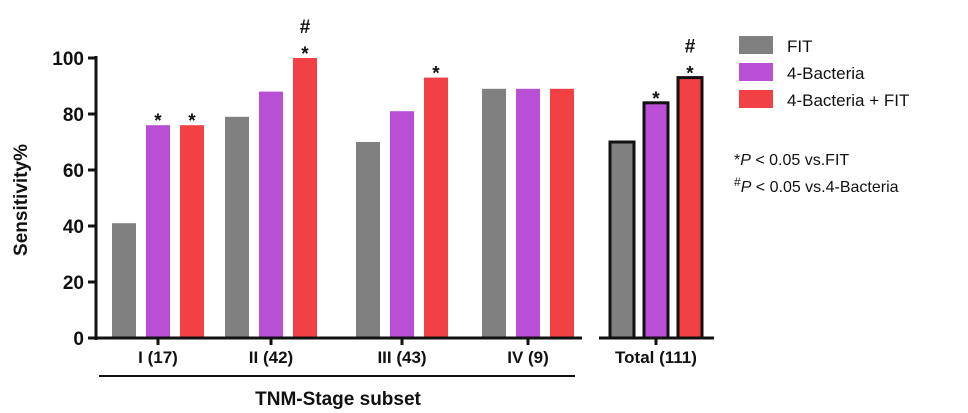 The image size is (968, 413). Describe the element at coordinates (73, 227) in the screenshot. I see `y-tick-label: 40` at that location.